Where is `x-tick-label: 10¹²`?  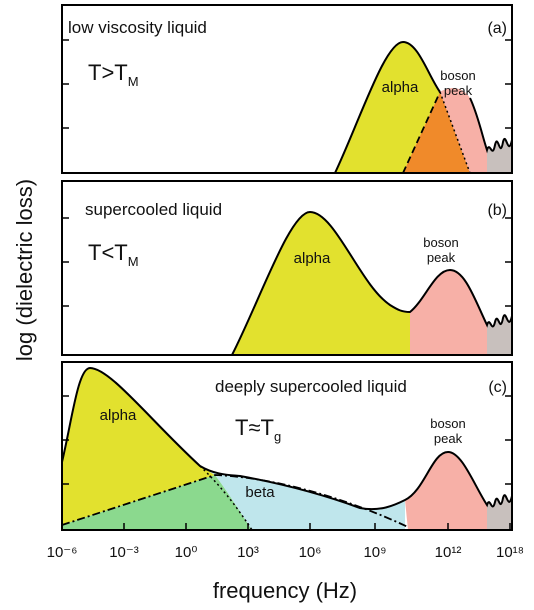 x-tick-label: 10¹² is located at coordinates (448, 552).